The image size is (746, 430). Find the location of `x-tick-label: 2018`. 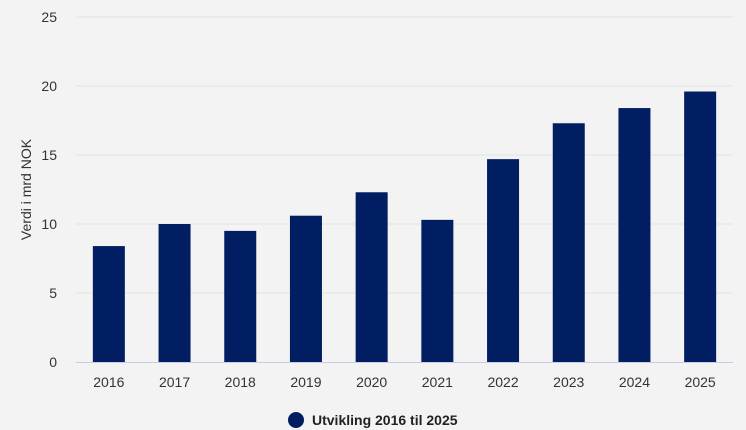

x-tick-label: 2018 is located at coordinates (240, 382).